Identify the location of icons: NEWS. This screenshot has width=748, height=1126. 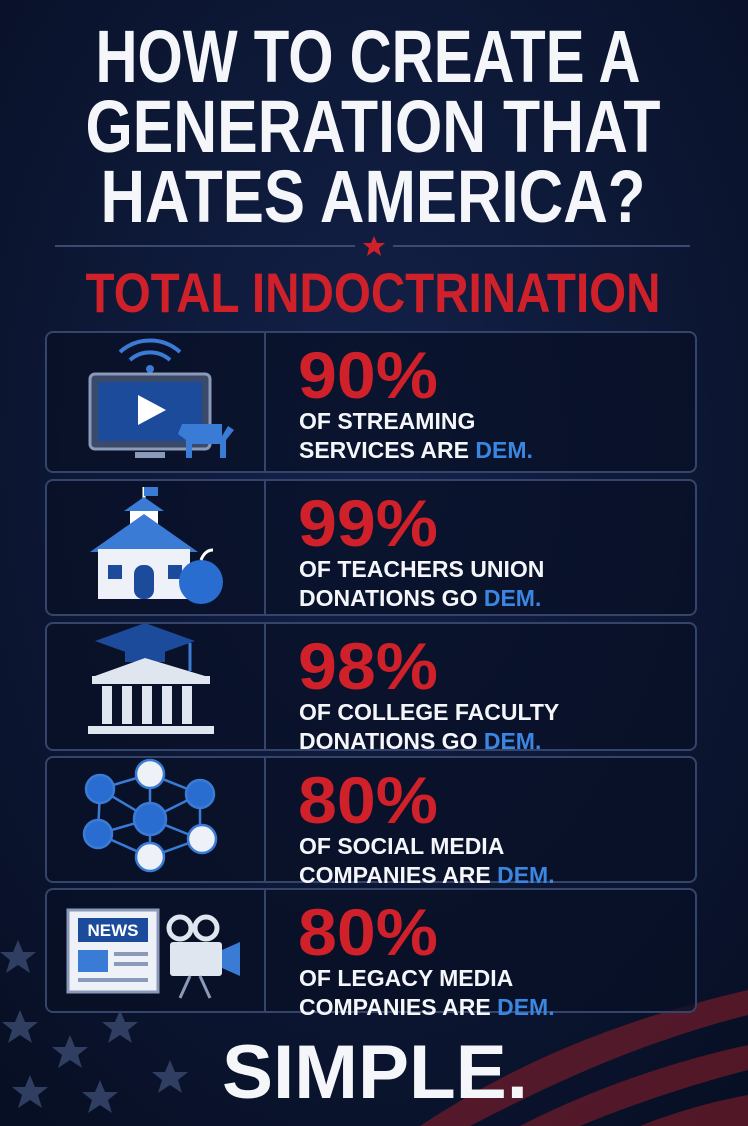
(153, 668).